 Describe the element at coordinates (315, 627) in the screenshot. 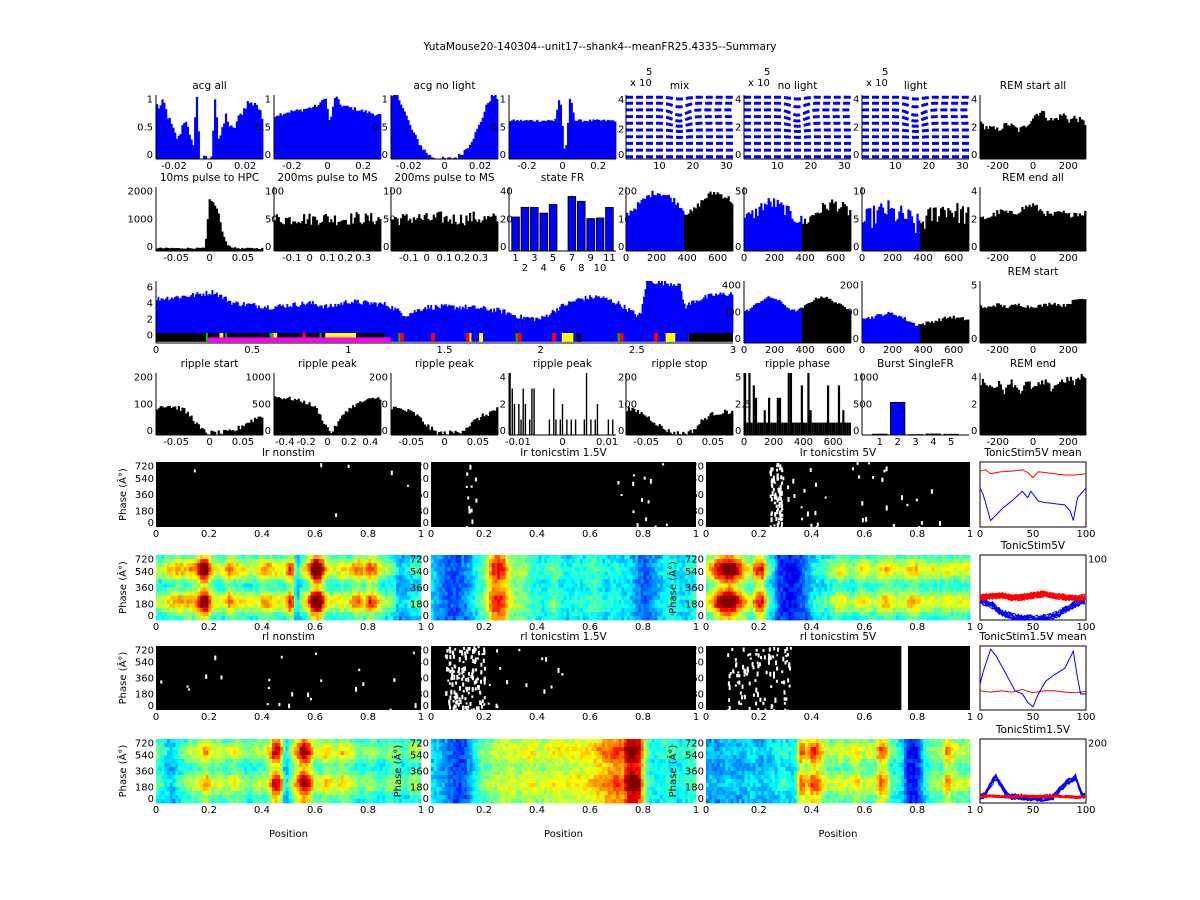

I see `x-tick-label: 0.6` at that location.